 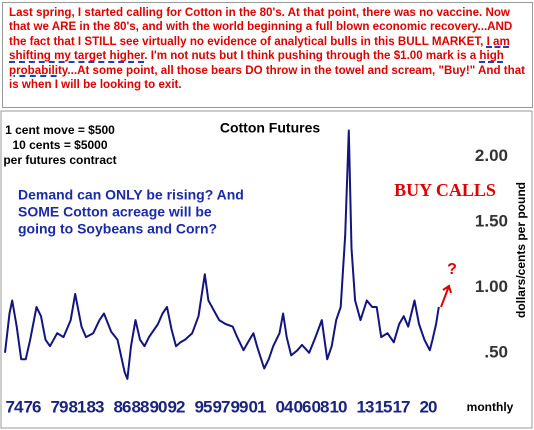 I want to click on note-text: high probability, so click(x=256, y=63).